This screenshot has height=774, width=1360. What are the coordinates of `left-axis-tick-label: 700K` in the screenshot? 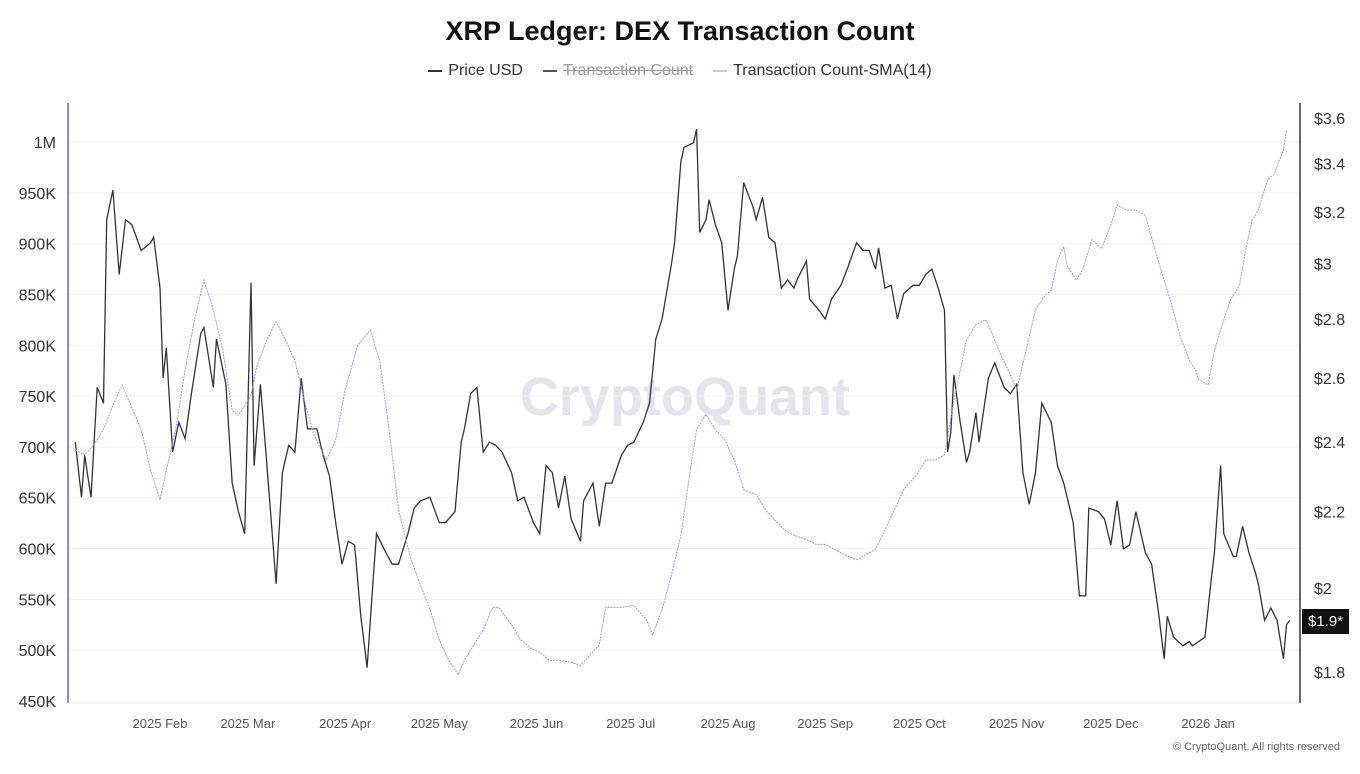 It's located at (38, 448).